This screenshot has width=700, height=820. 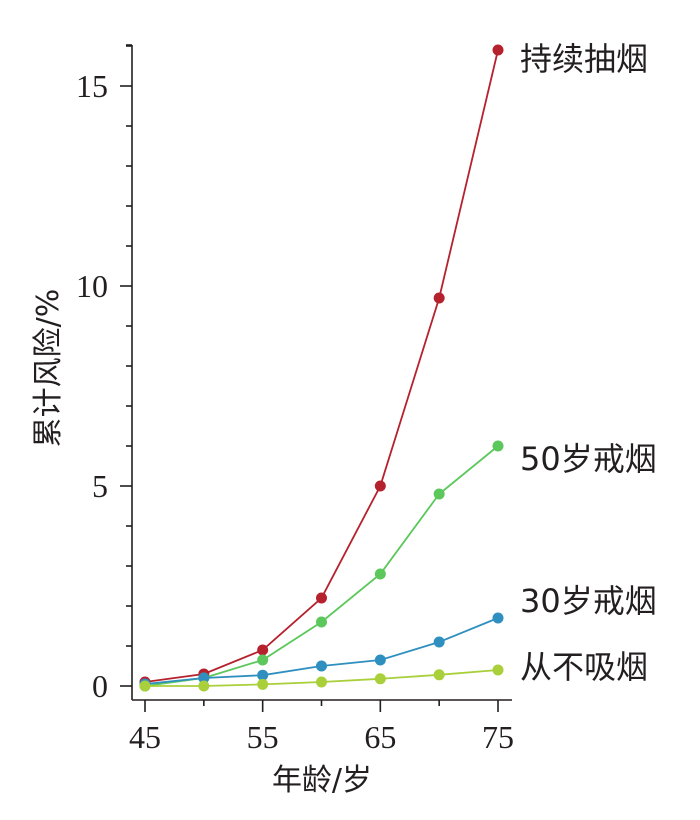 What do you see at coordinates (104, 374) in the screenshot?
I see `y-ticks: 0 5 10 15` at bounding box center [104, 374].